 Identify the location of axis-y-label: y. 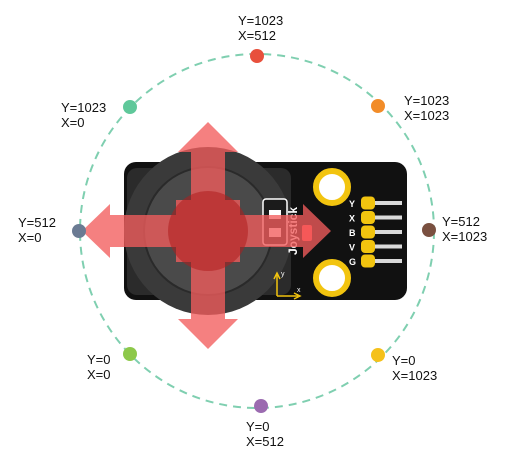
(283, 274).